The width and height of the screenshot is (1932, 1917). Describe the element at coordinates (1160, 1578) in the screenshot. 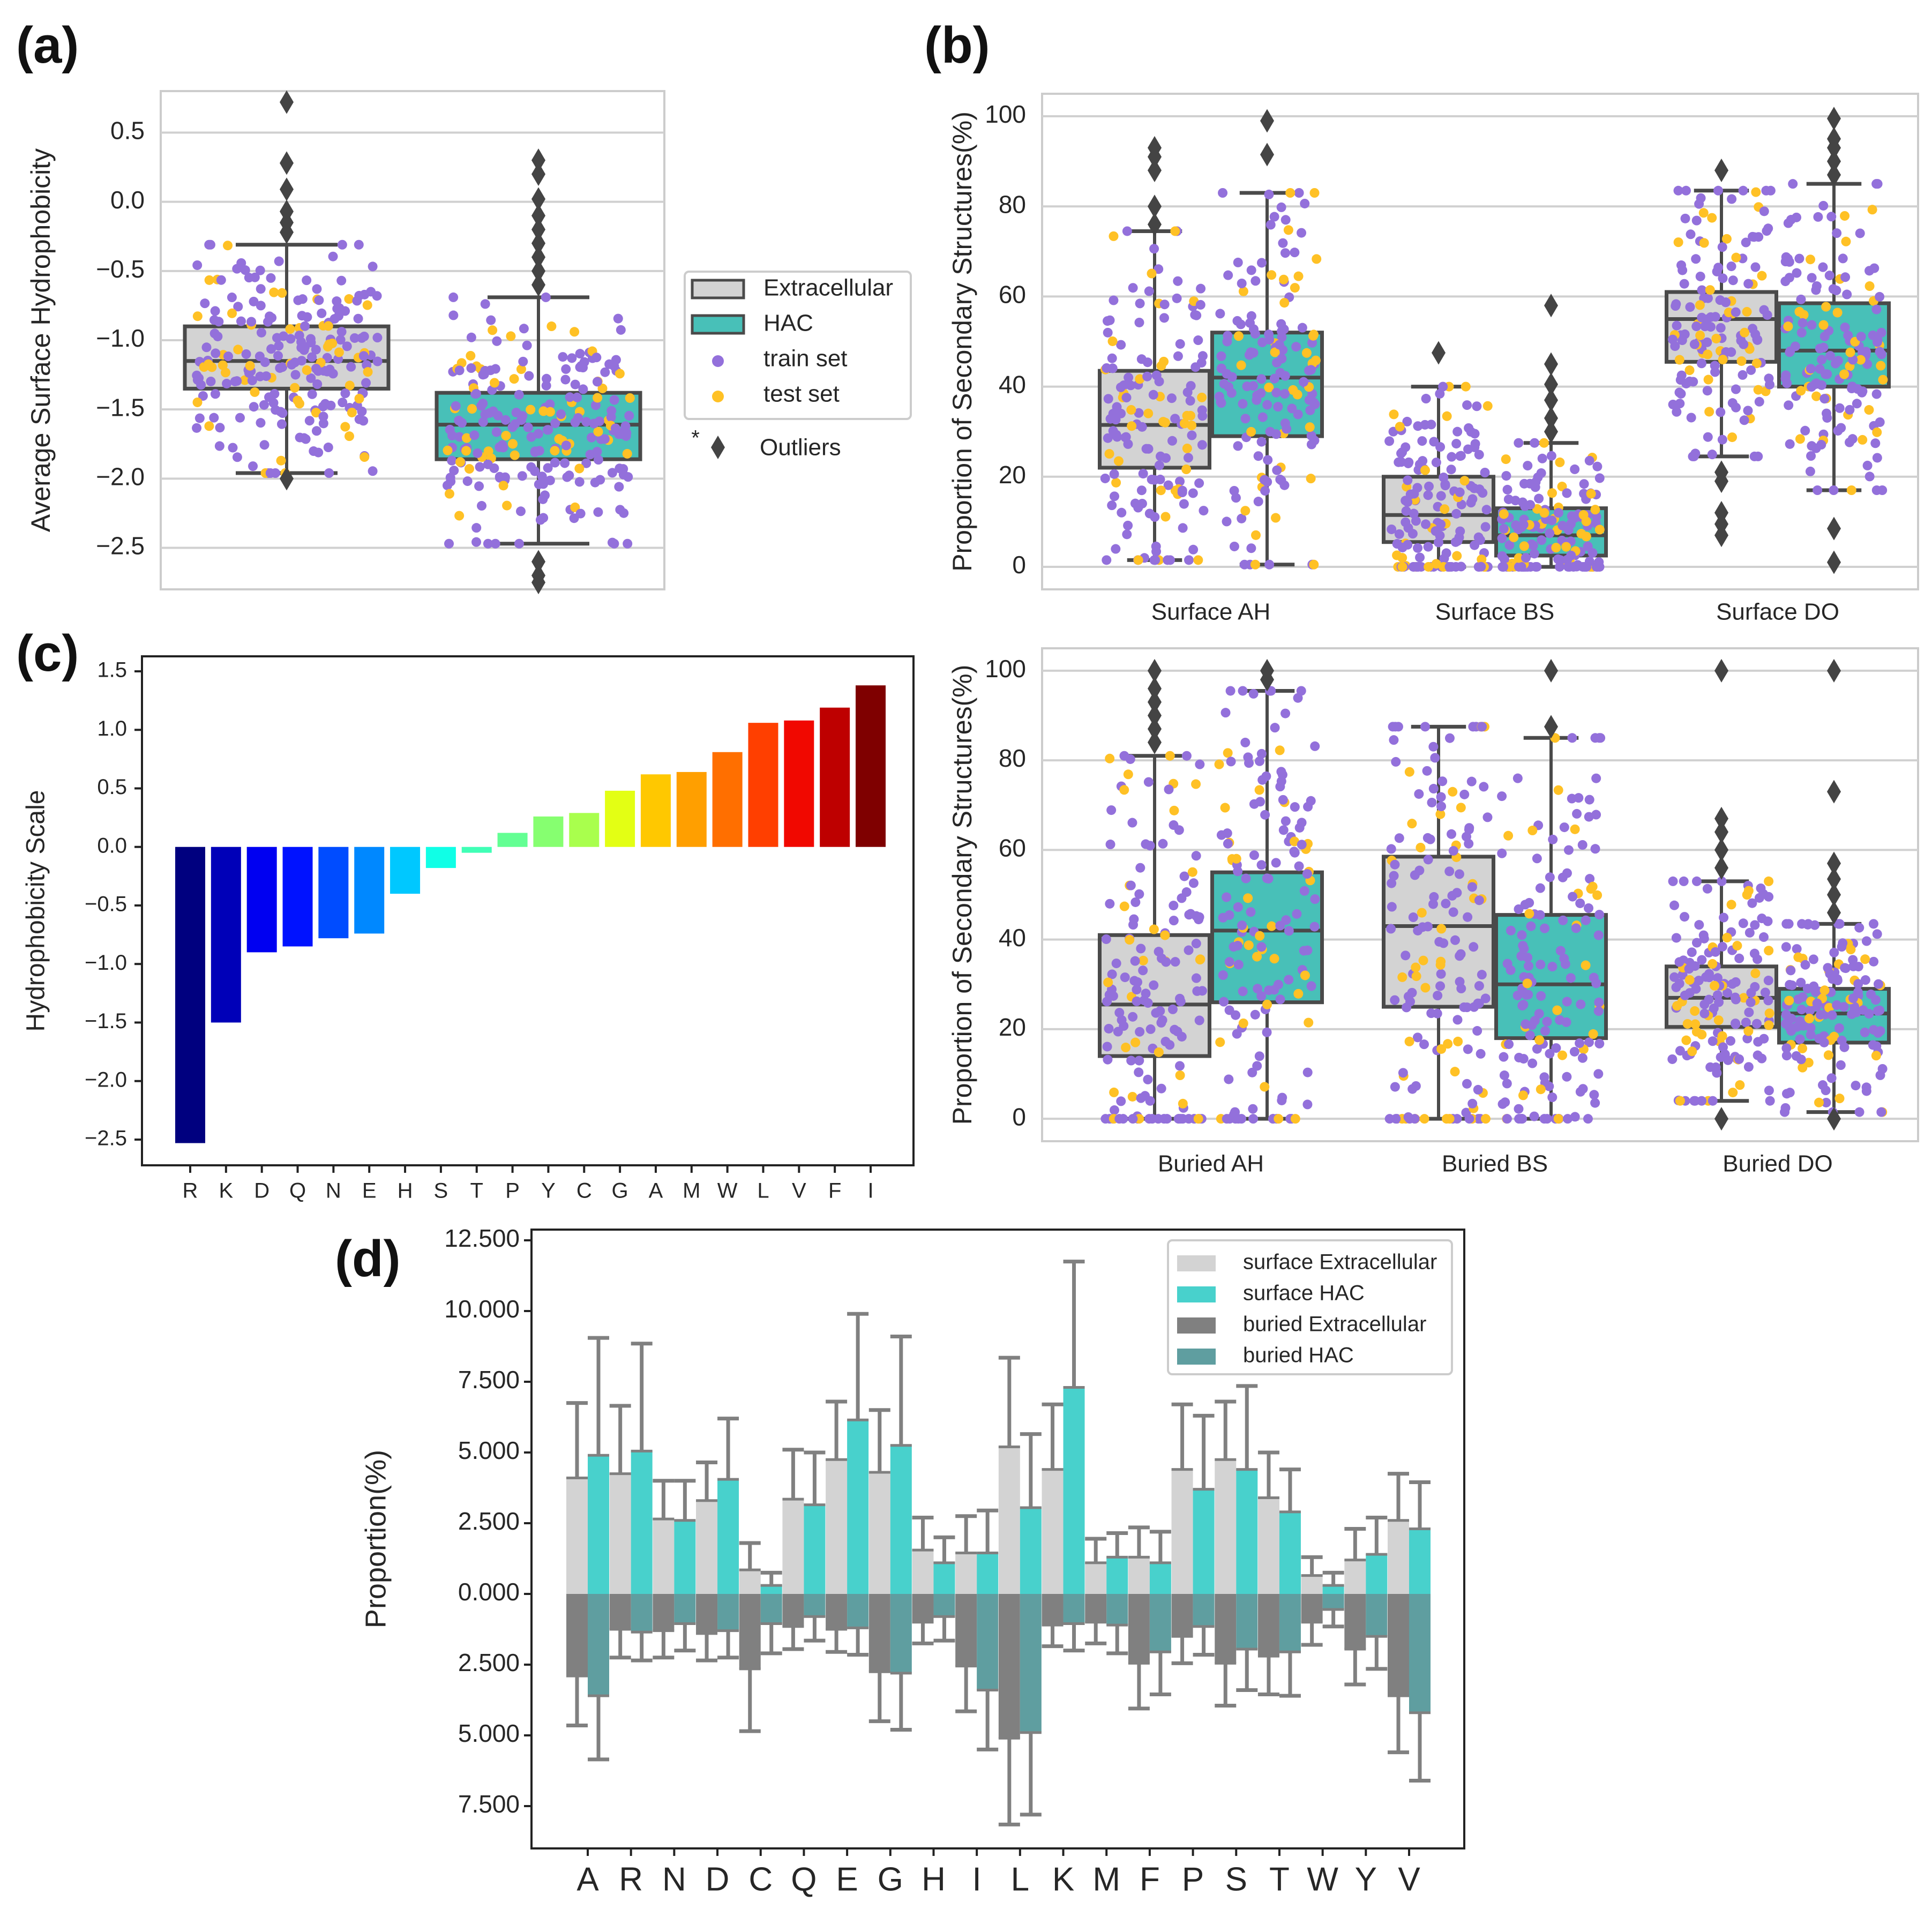

I see `bar-F` at that location.